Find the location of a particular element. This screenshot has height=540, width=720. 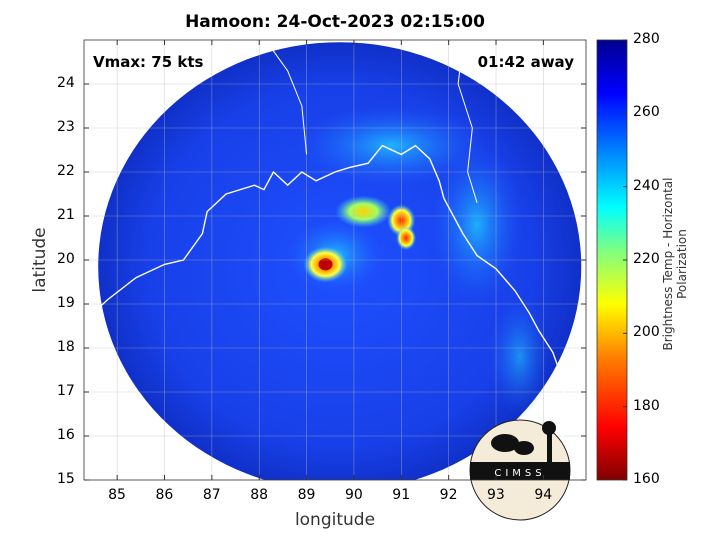

x-tick-label-92: 92 is located at coordinates (448, 495).